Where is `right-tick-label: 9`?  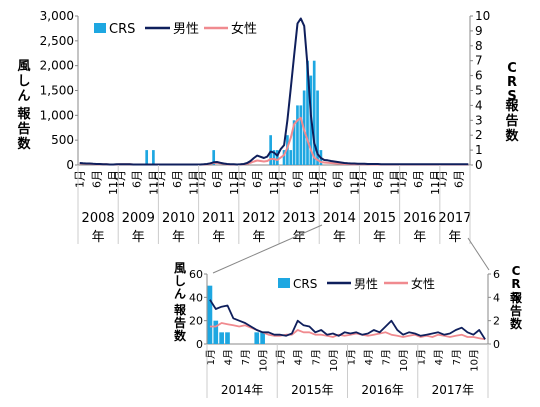 right-tick-label: 9 is located at coordinates (479, 31).